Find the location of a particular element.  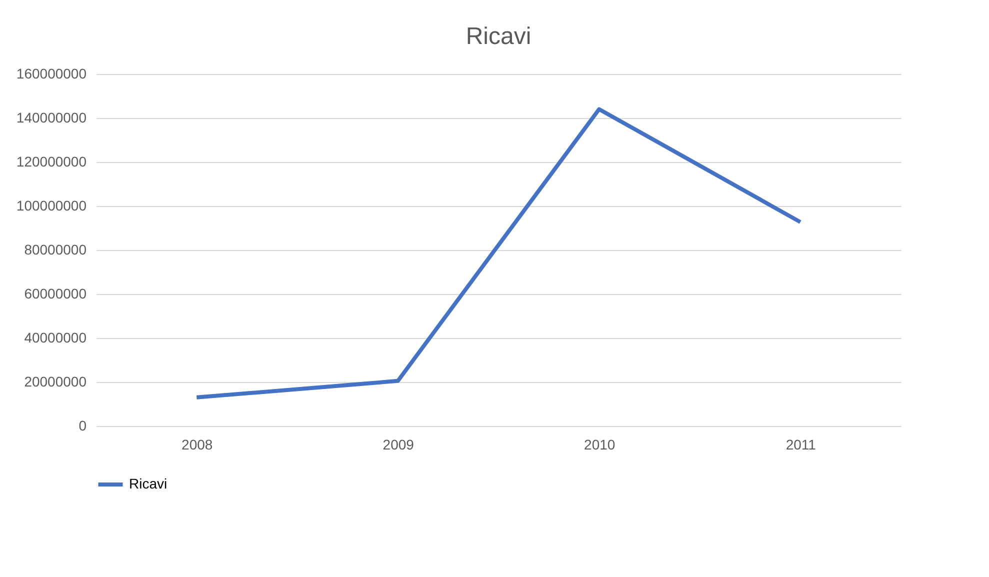

y-tick-label: 140000000 is located at coordinates (51, 118).